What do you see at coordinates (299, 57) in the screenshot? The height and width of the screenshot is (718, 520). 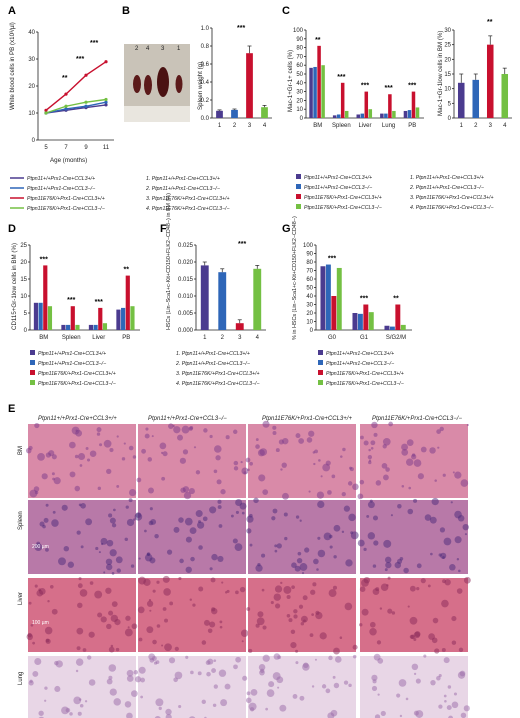 I see `y-tick-label: 70` at bounding box center [299, 57].